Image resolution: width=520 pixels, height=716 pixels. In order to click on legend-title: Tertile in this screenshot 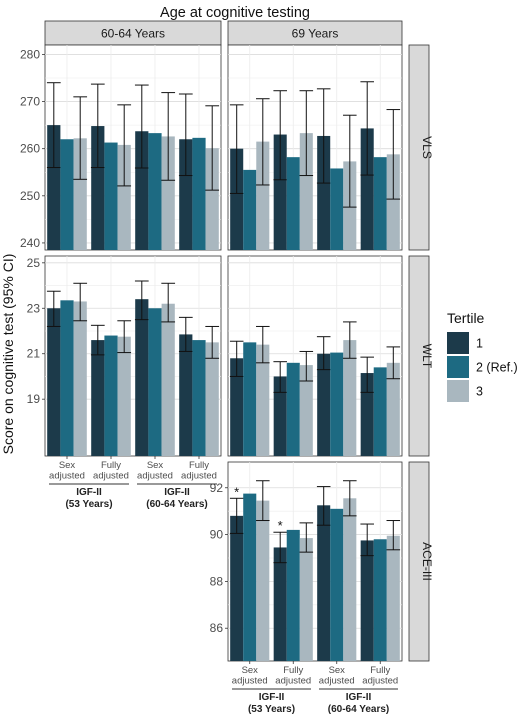, I will do `click(466, 318)`.